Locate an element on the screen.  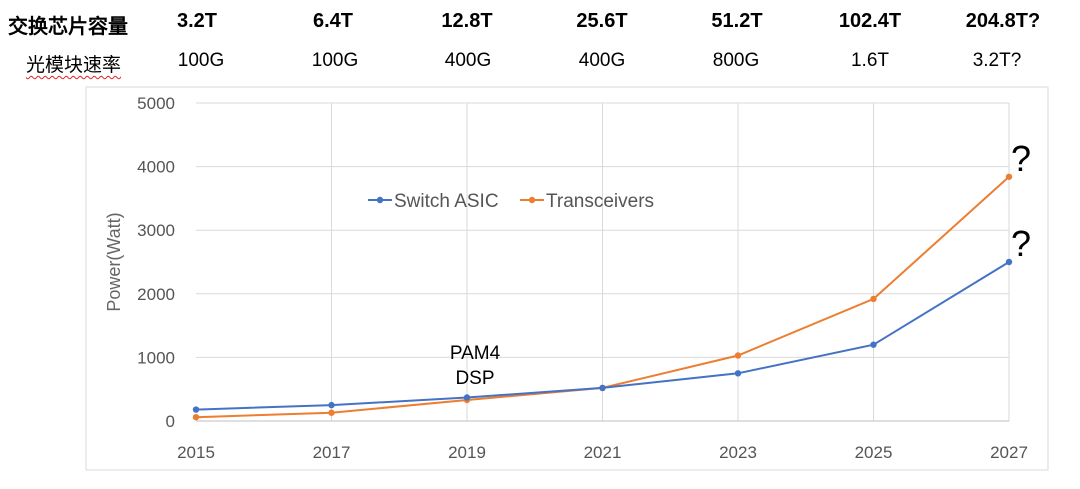
y-tick-label: 4000 is located at coordinates (156, 167).